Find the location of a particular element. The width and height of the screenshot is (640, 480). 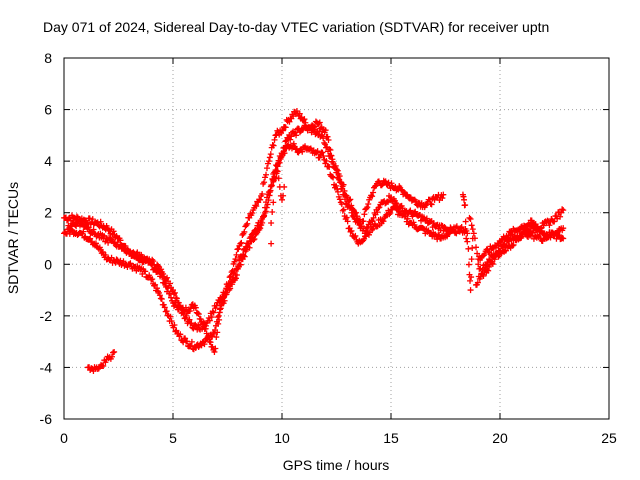

y-tick-label: 8 is located at coordinates (48, 58).